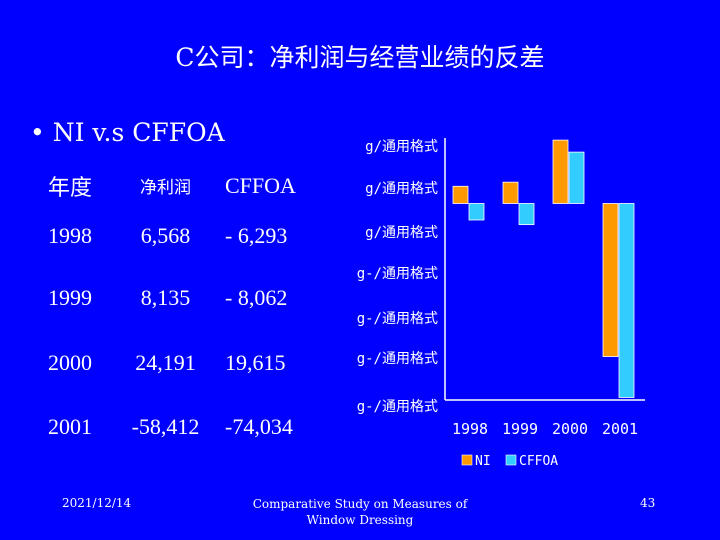  What do you see at coordinates (70, 235) in the screenshot?
I see `cell-year: 1998` at bounding box center [70, 235].